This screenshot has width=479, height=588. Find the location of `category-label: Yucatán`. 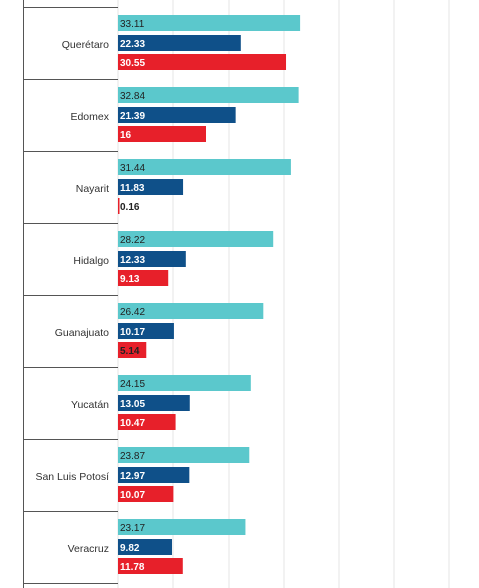

category-label: Yucatán is located at coordinates (90, 405).